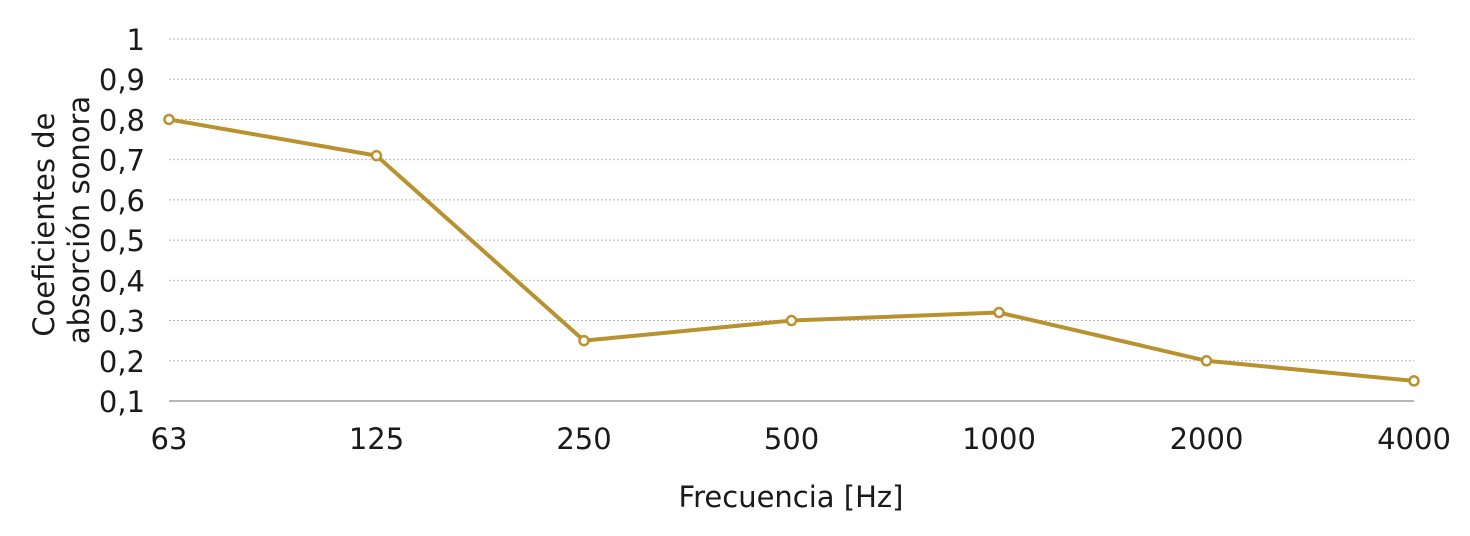 The image size is (1470, 536). Describe the element at coordinates (791, 497) in the screenshot. I see `x-axis-title: Frecuencia [Hz]` at that location.